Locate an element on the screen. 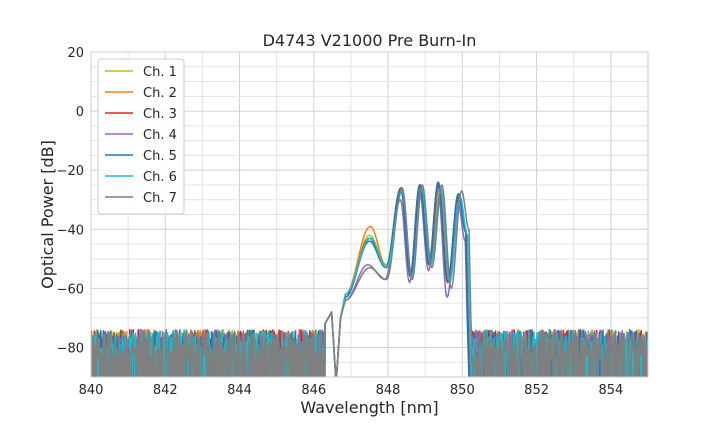 The width and height of the screenshot is (720, 432). legend-label: Ch. 6 is located at coordinates (160, 177).